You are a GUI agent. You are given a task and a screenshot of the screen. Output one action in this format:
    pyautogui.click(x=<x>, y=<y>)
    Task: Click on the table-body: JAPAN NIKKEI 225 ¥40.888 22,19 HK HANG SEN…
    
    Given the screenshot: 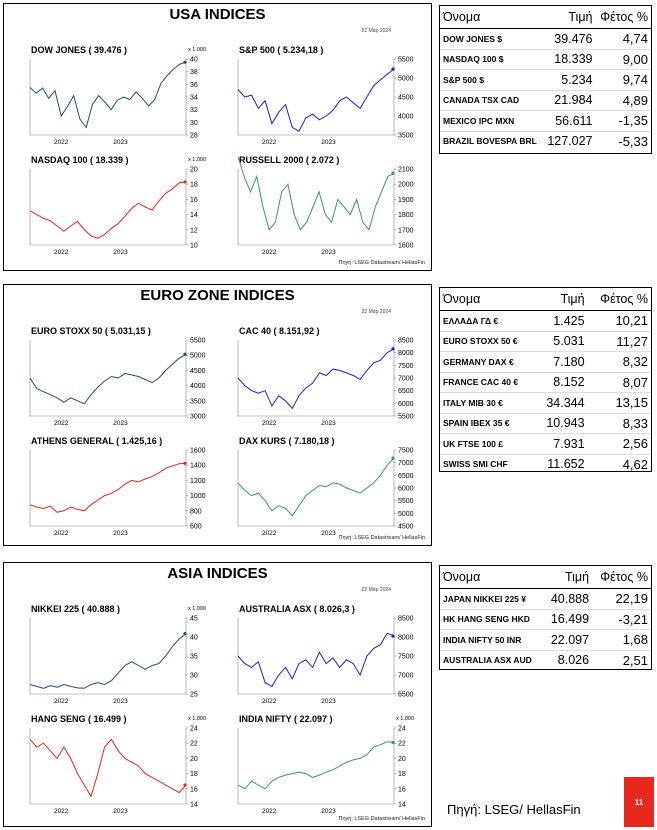 What is the action you would take?
    pyautogui.click(x=545, y=629)
    